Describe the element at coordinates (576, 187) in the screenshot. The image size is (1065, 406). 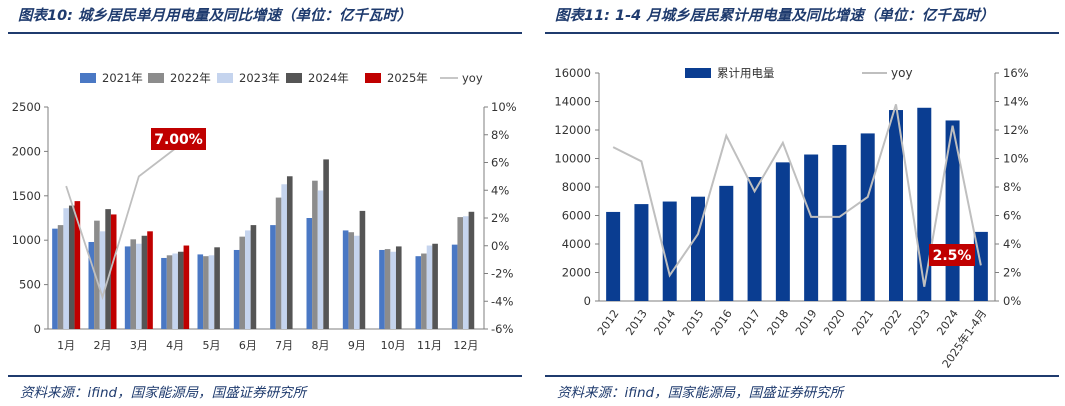
I see `y-tick-label: 8000` at that location.